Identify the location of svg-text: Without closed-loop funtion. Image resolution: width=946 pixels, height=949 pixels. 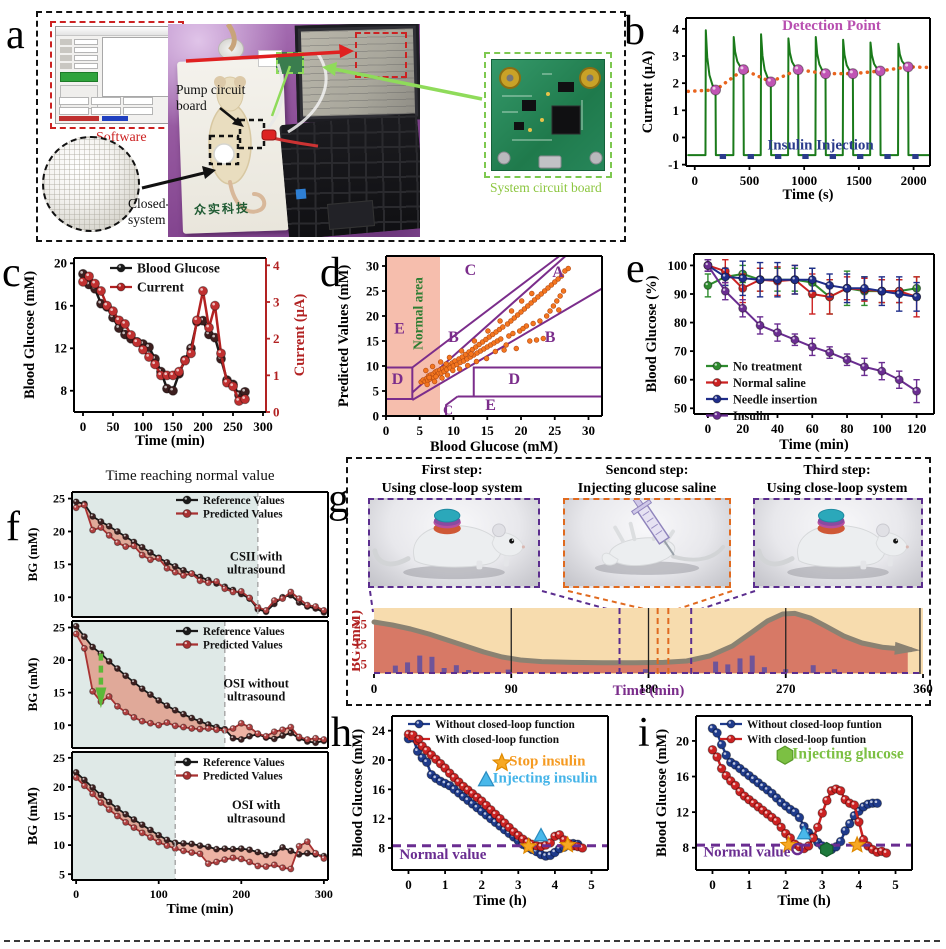
(814, 725).